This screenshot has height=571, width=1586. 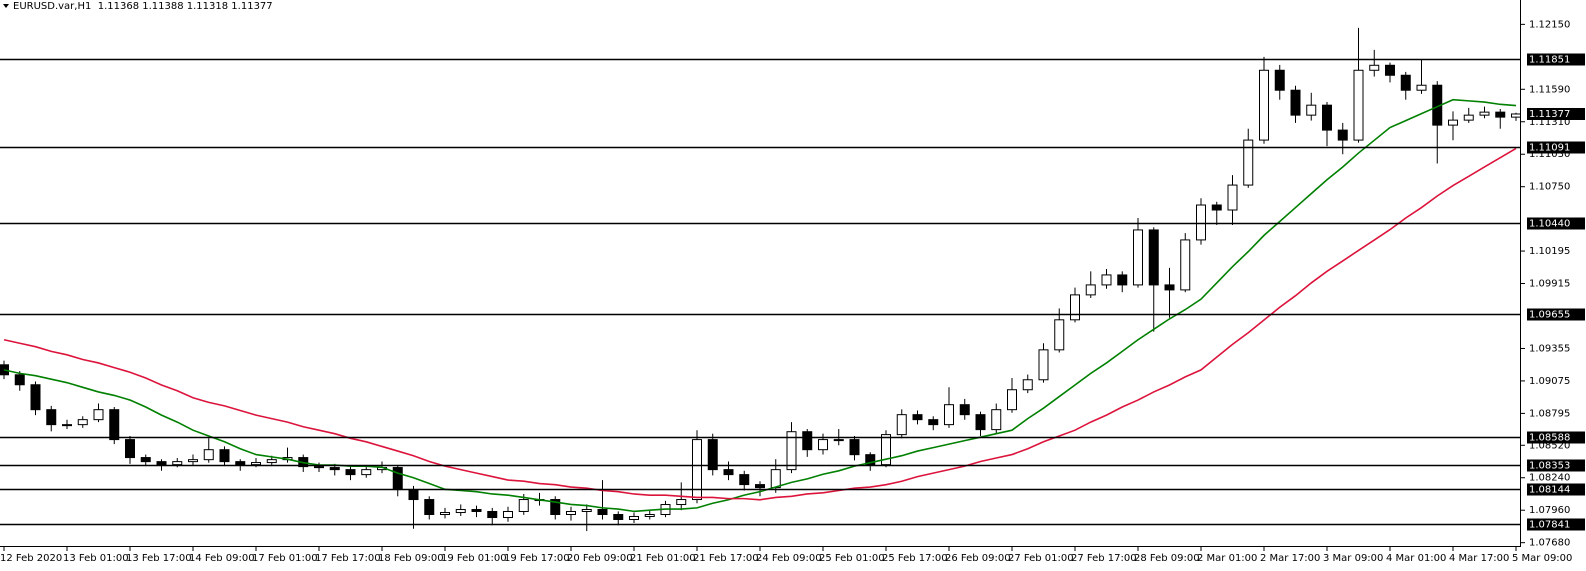 I want to click on current-price-box, so click(x=1556, y=113).